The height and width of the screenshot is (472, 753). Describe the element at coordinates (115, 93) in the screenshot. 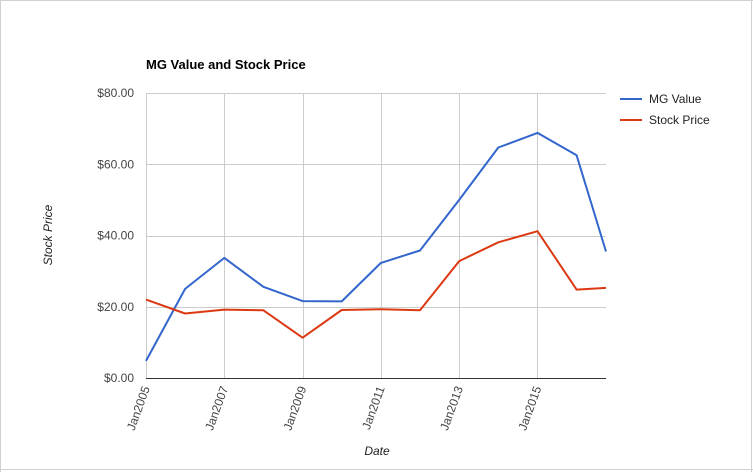

I see `y-tick-label: $80.00` at that location.